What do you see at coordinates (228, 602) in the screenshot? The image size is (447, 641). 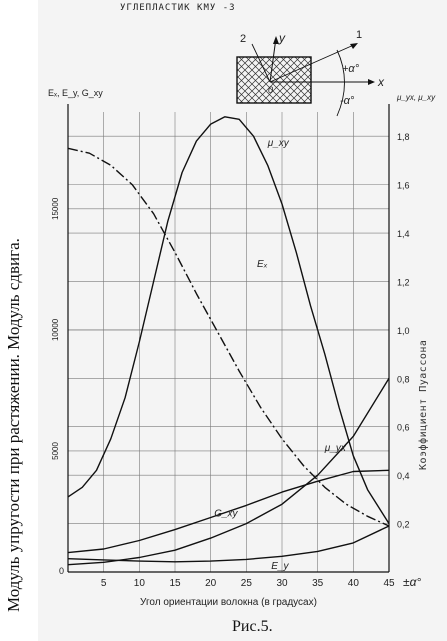 I see `x-axis-title: Угол ориентации волокна (в градусах)` at bounding box center [228, 602].